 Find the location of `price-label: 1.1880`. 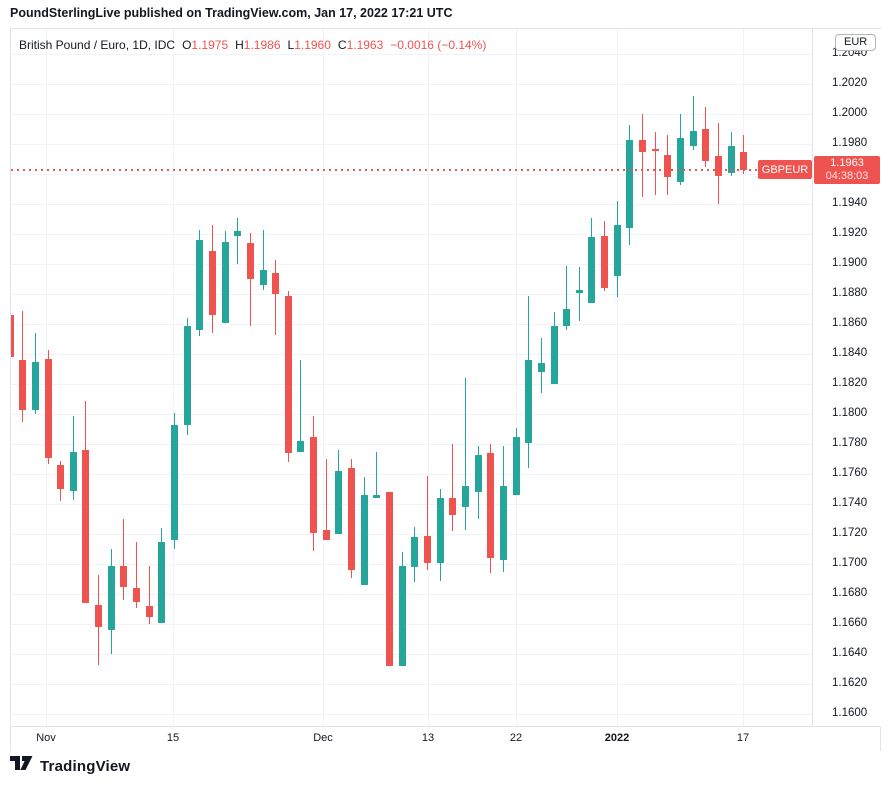

price-label: 1.1880 is located at coordinates (850, 293).